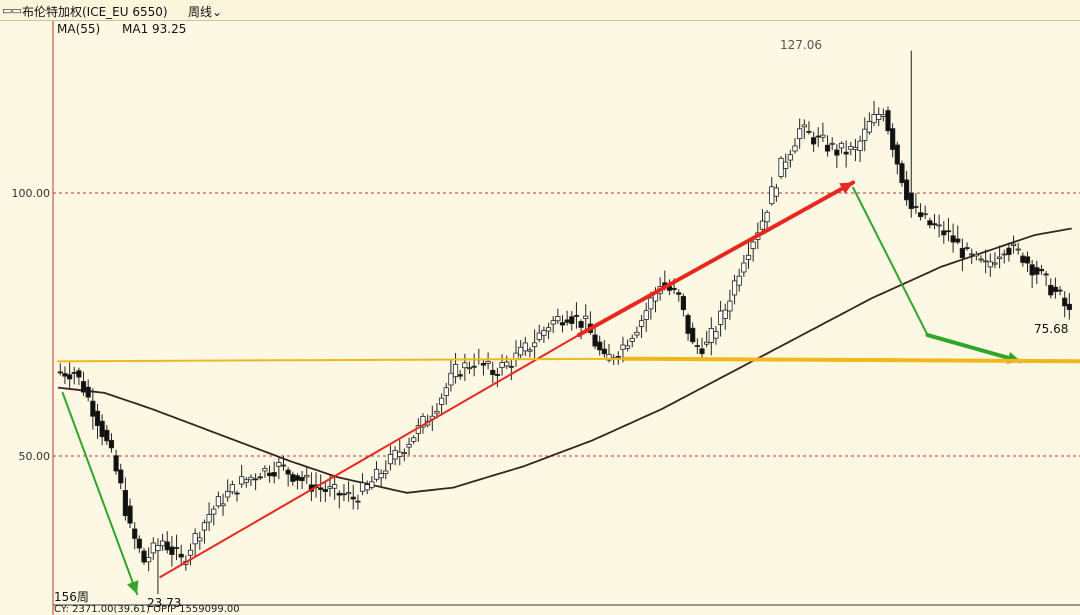 The width and height of the screenshot is (1080, 615). What do you see at coordinates (71, 597) in the screenshot?
I see `bar-count-label: 156周` at bounding box center [71, 597].